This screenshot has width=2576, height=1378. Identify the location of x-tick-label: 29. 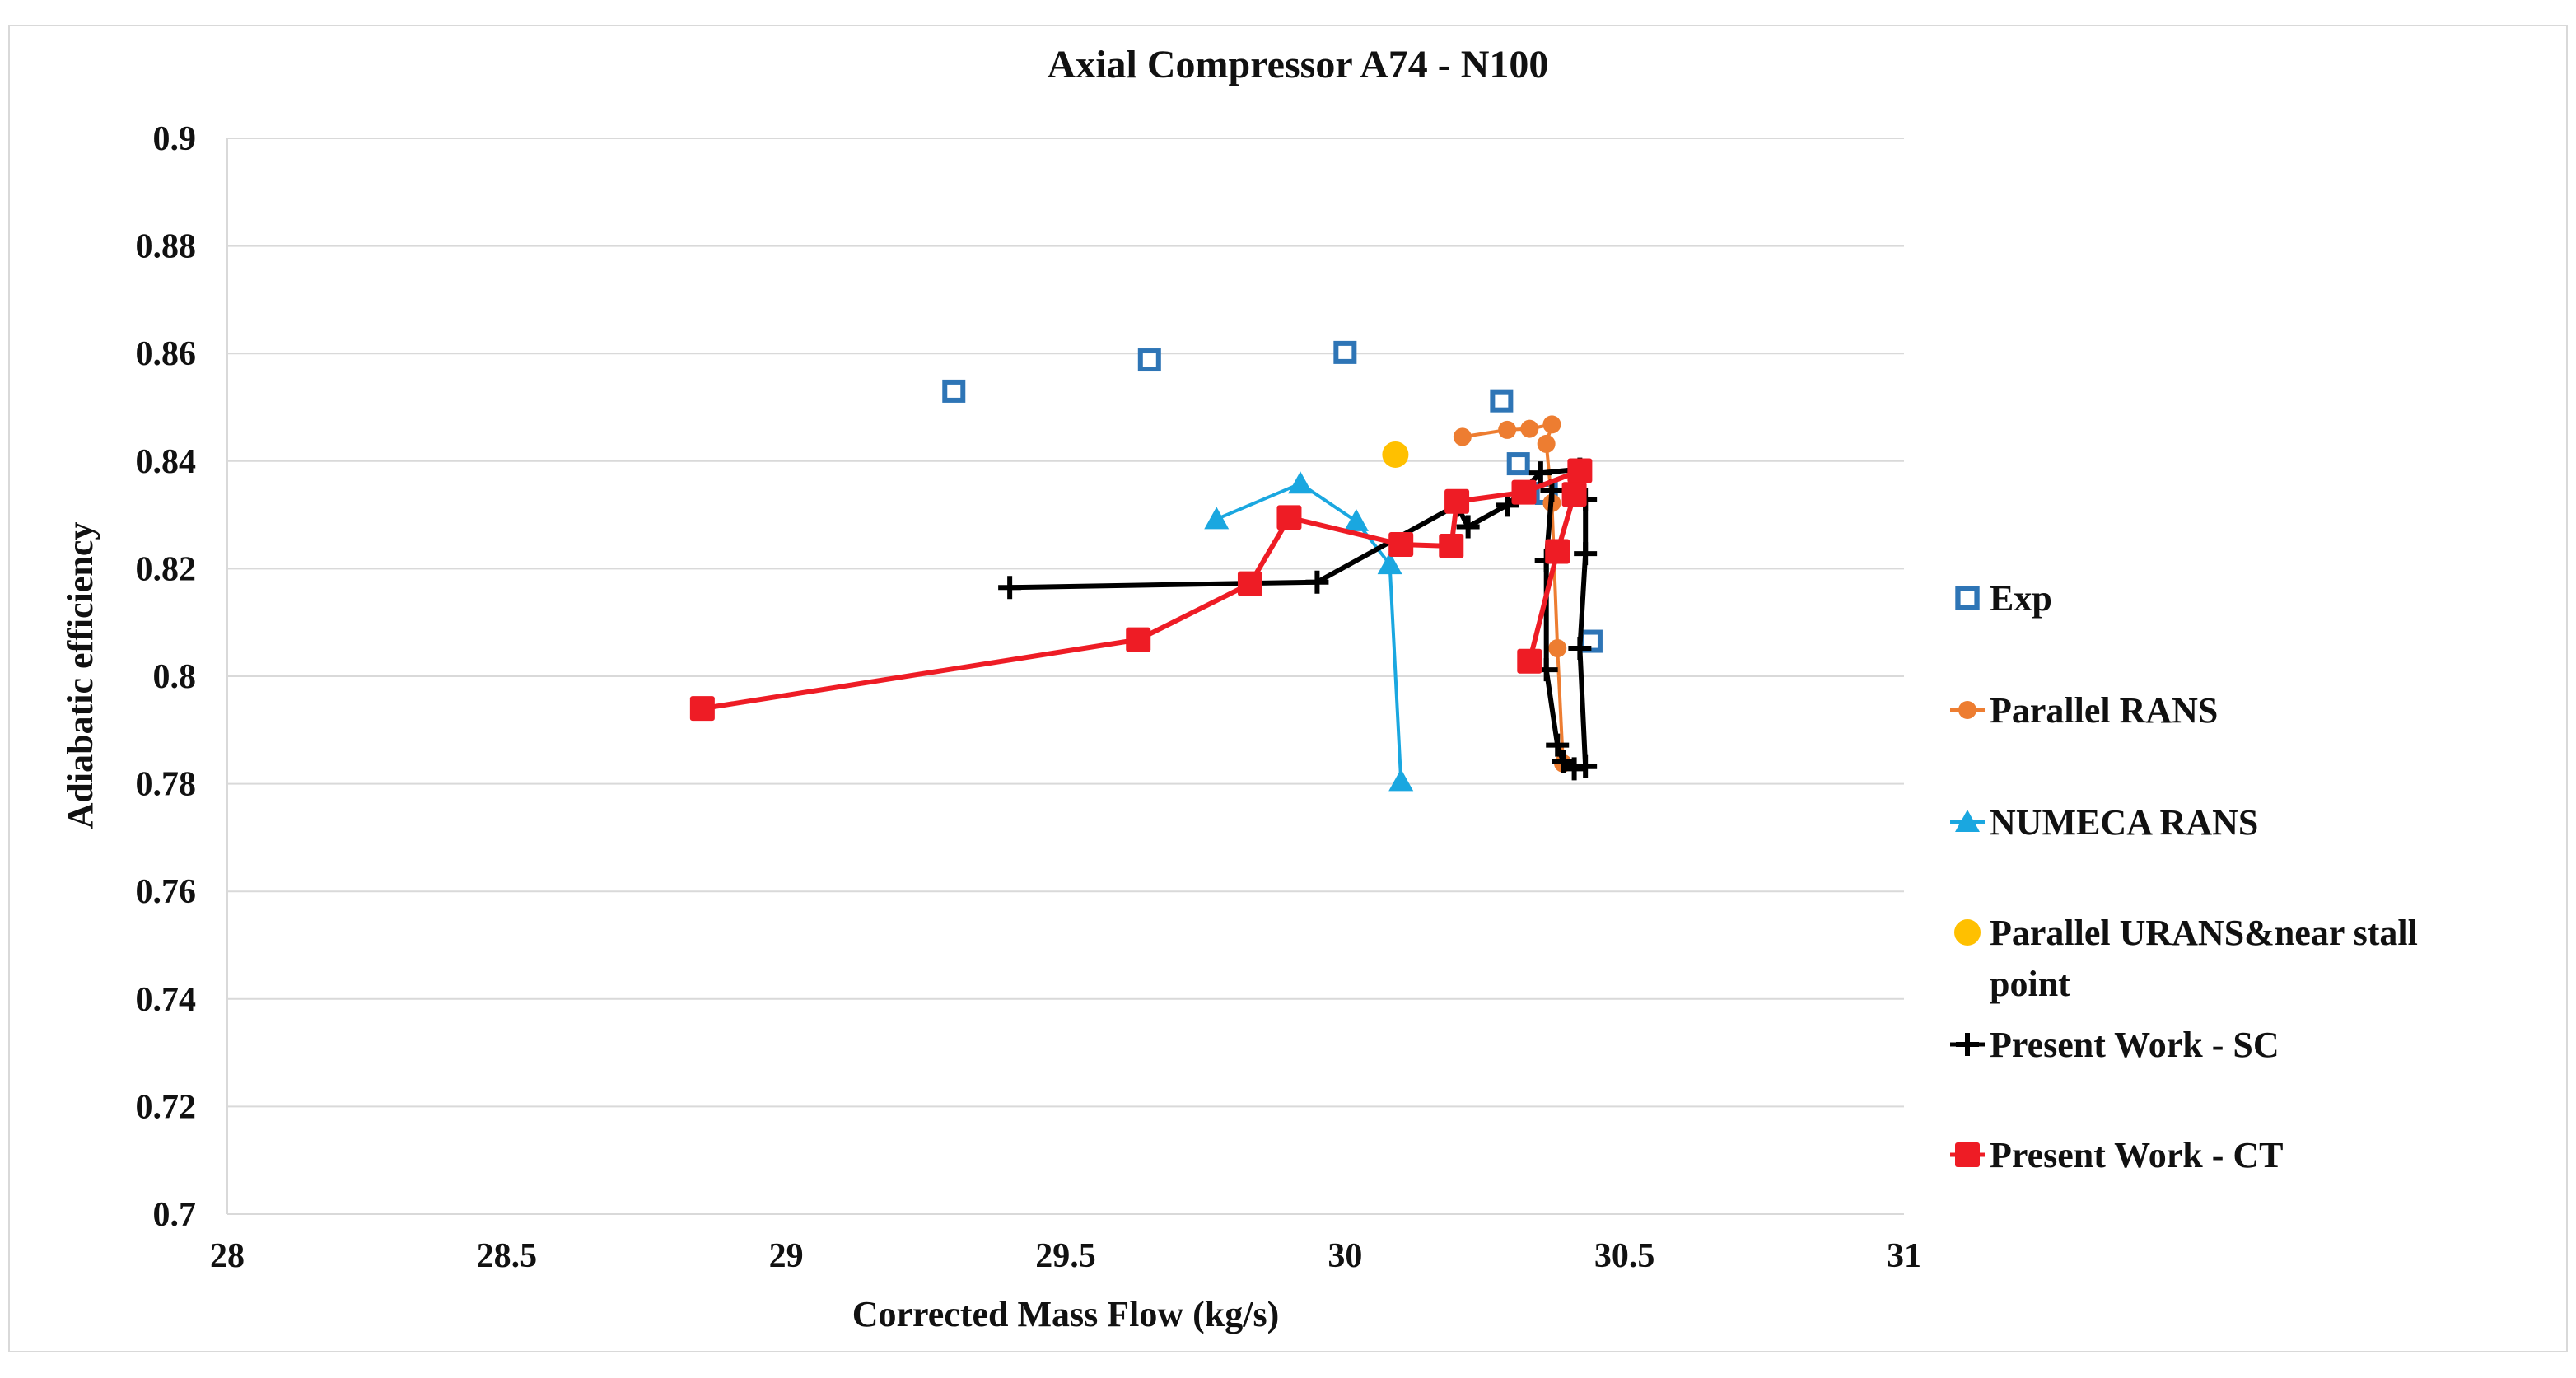
(786, 1256).